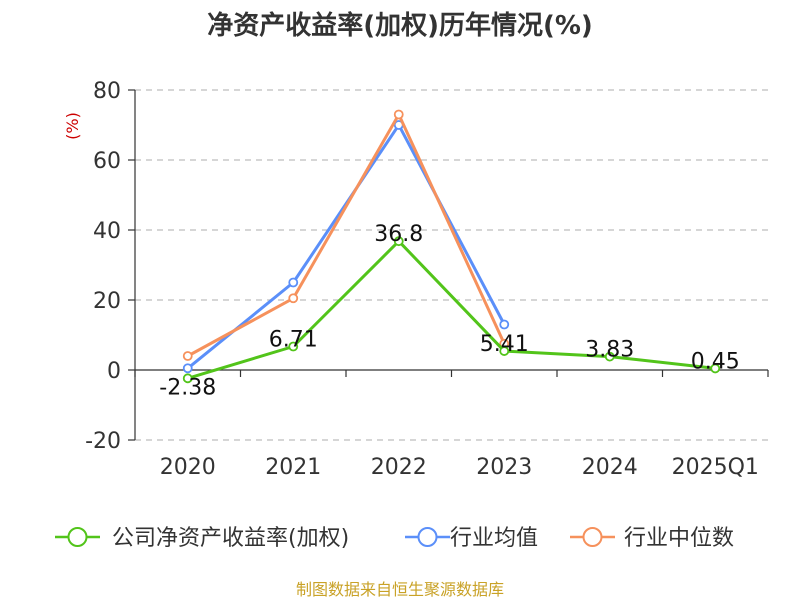  I want to click on data-label: 5.41, so click(504, 344).